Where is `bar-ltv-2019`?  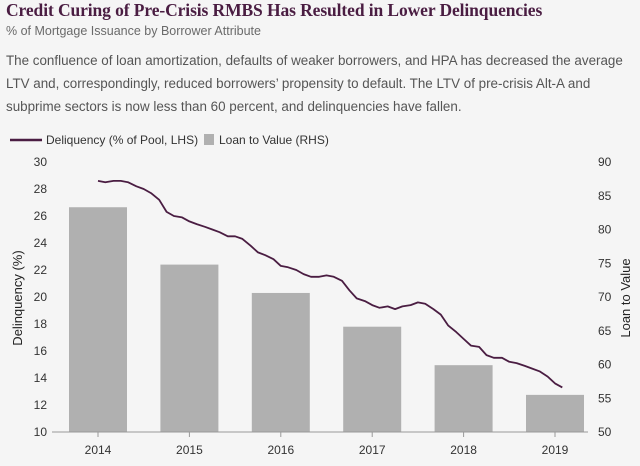 bar-ltv-2019 is located at coordinates (555, 413).